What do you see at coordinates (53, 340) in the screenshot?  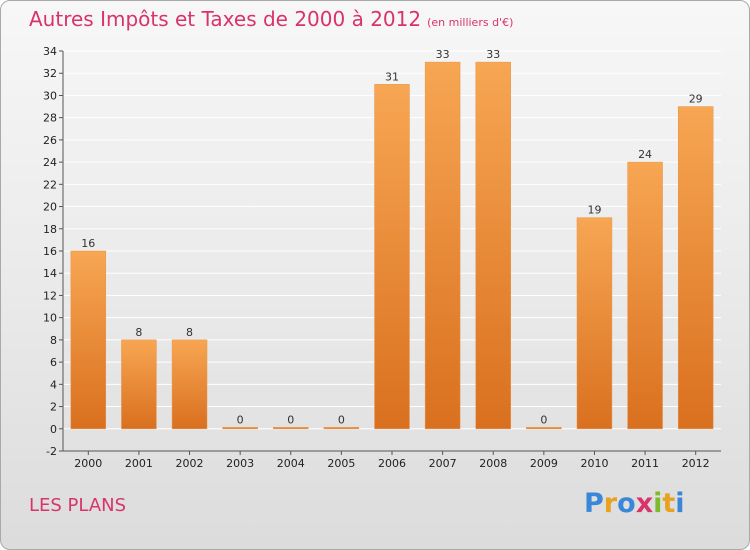 I see `y-tick-label: 8` at bounding box center [53, 340].